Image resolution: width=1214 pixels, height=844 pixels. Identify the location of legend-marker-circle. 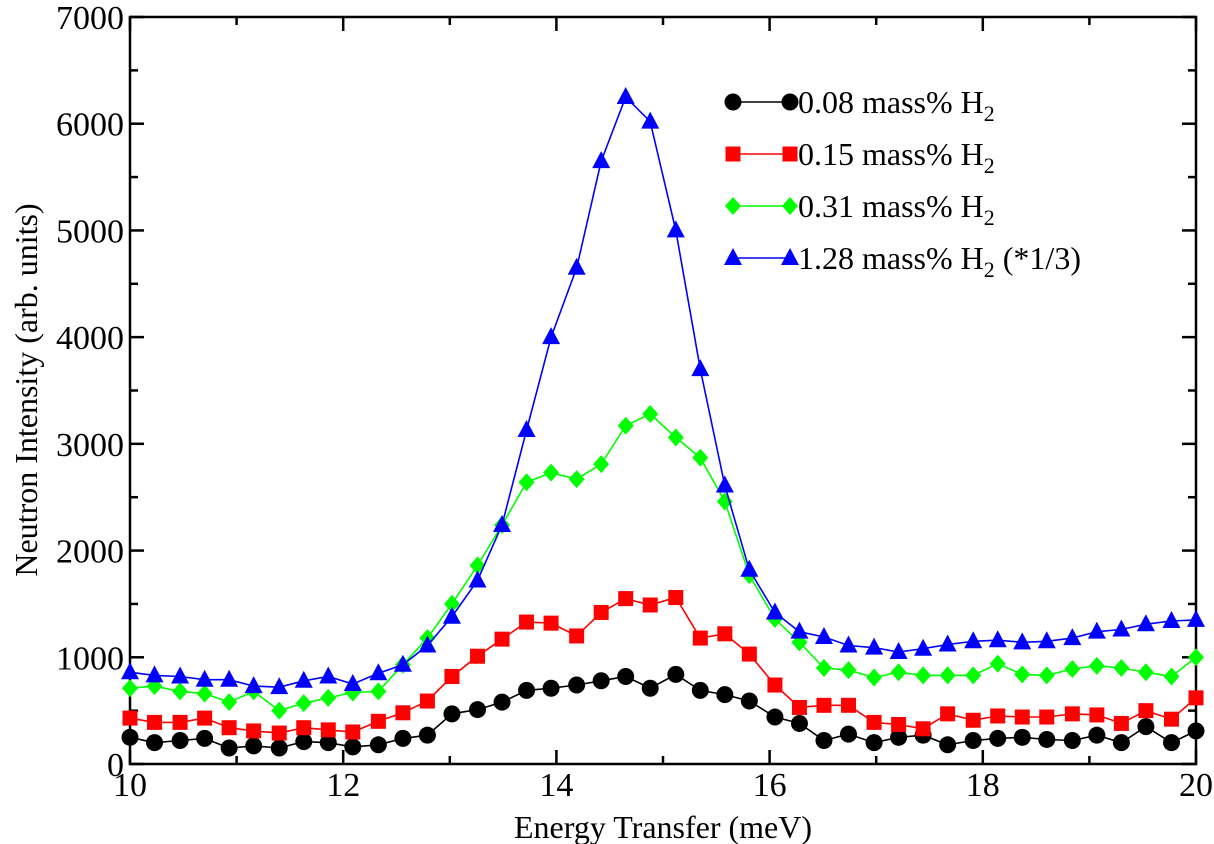
(733, 102).